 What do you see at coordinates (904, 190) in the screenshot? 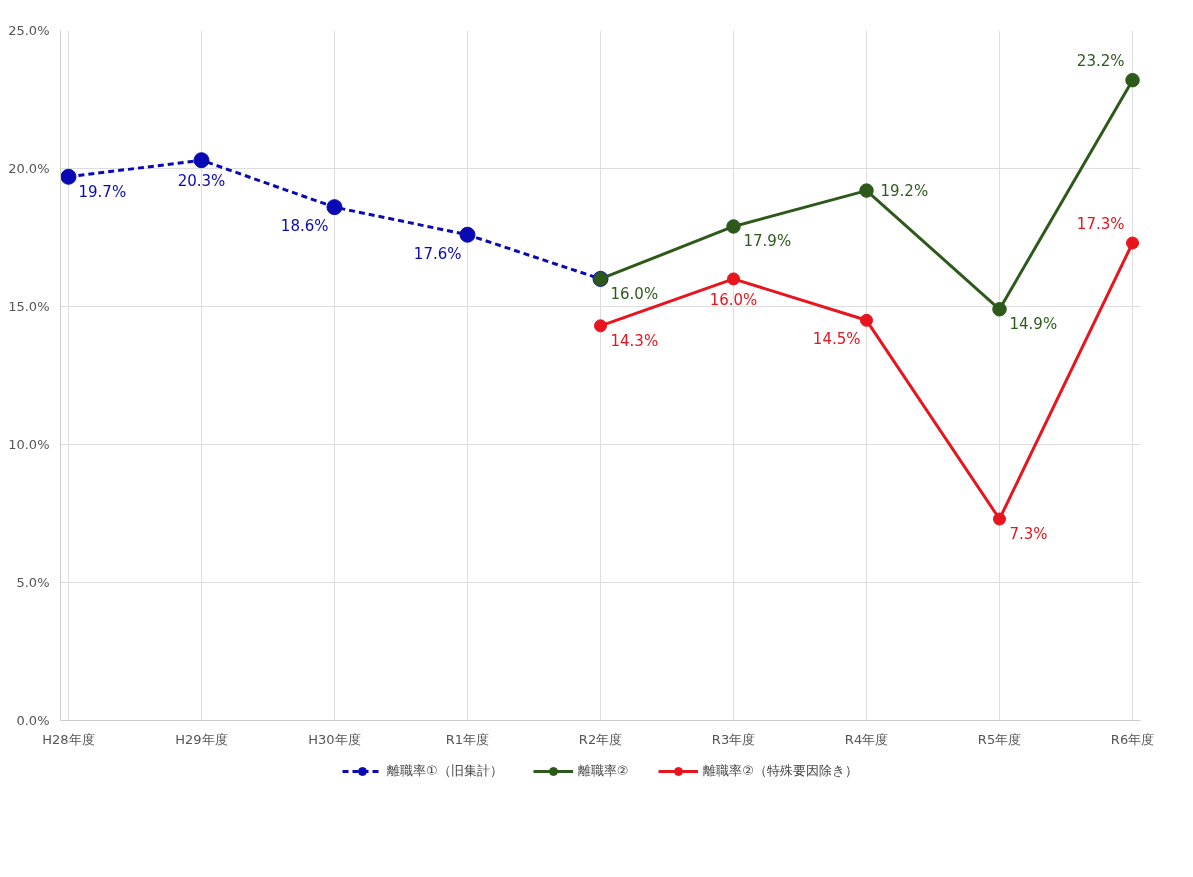
I see `data-label: 19.2%` at bounding box center [904, 190].